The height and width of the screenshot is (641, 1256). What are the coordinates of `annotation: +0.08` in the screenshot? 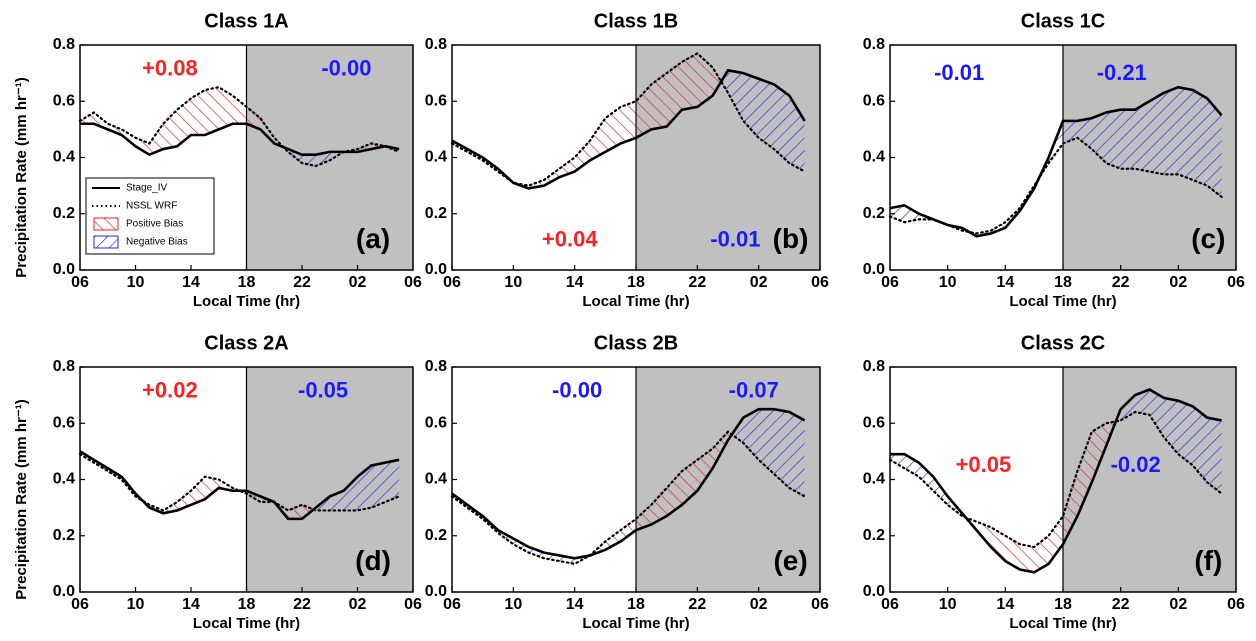 It's located at (170, 68).